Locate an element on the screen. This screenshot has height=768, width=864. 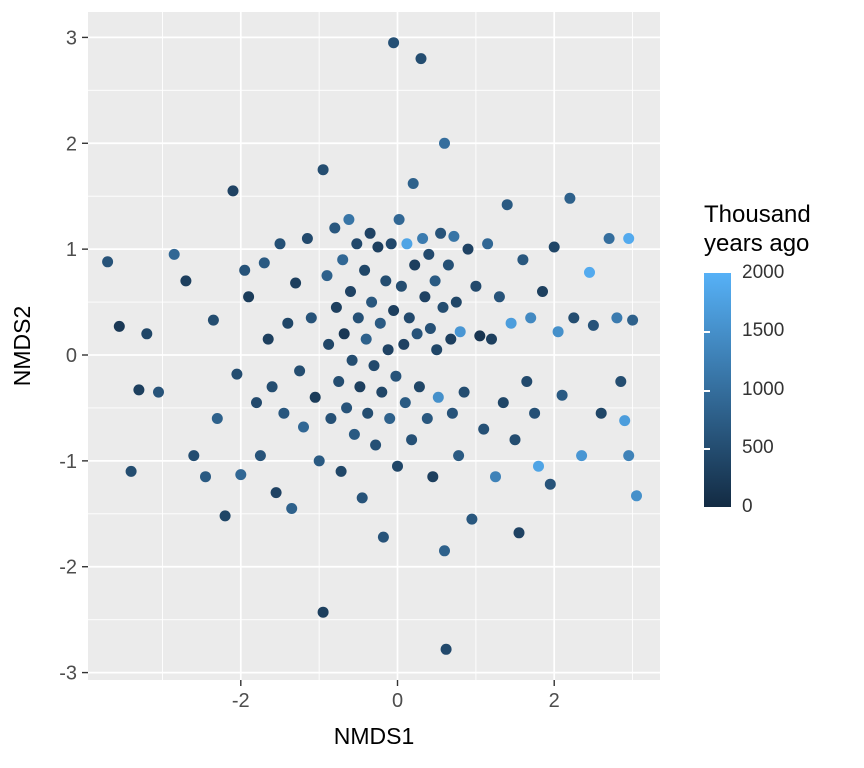
legend-title: Thousand years ago is located at coordinates (757, 229).